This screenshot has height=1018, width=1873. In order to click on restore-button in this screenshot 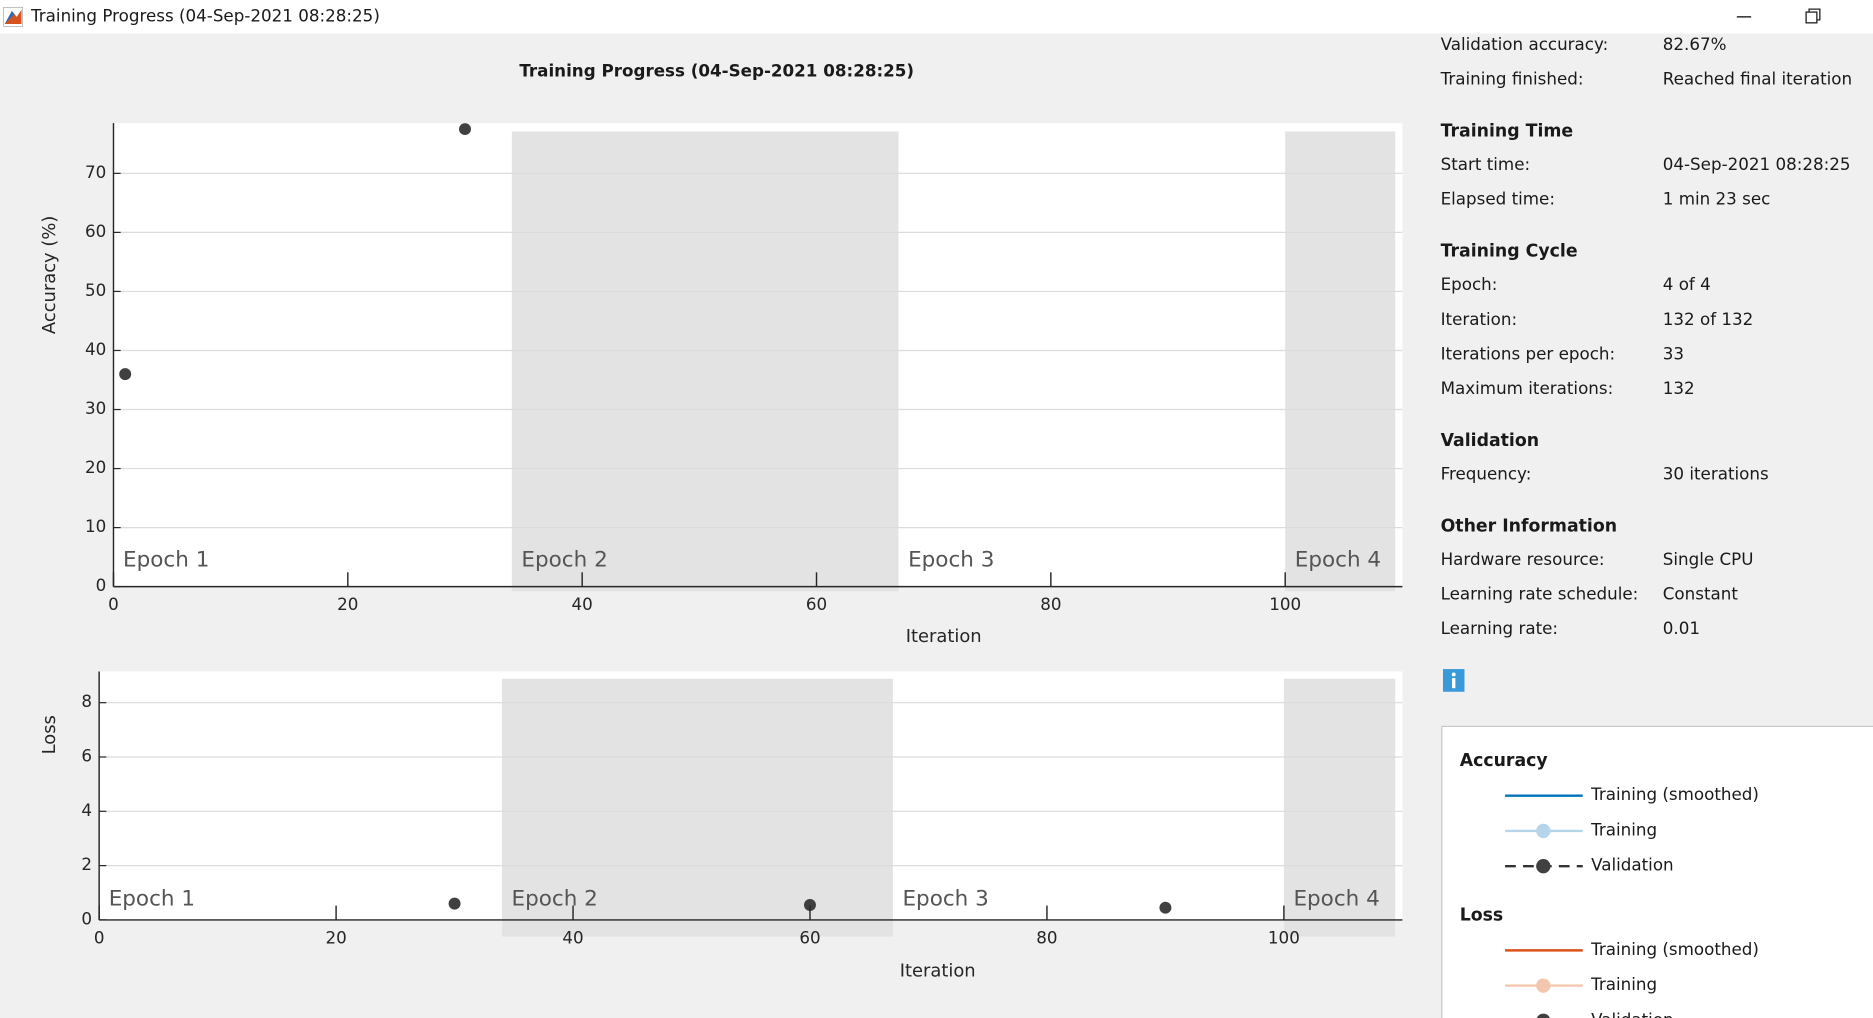, I will do `click(1812, 17)`.